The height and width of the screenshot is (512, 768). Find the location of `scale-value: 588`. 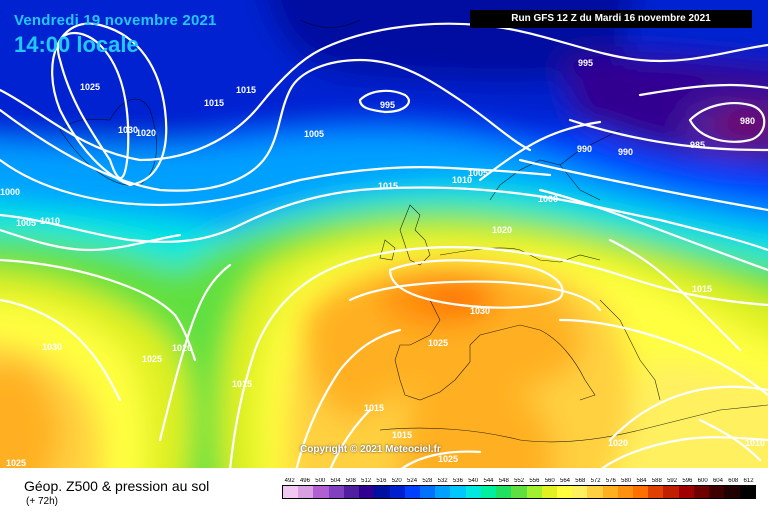

scale-value: 588 is located at coordinates (656, 481).